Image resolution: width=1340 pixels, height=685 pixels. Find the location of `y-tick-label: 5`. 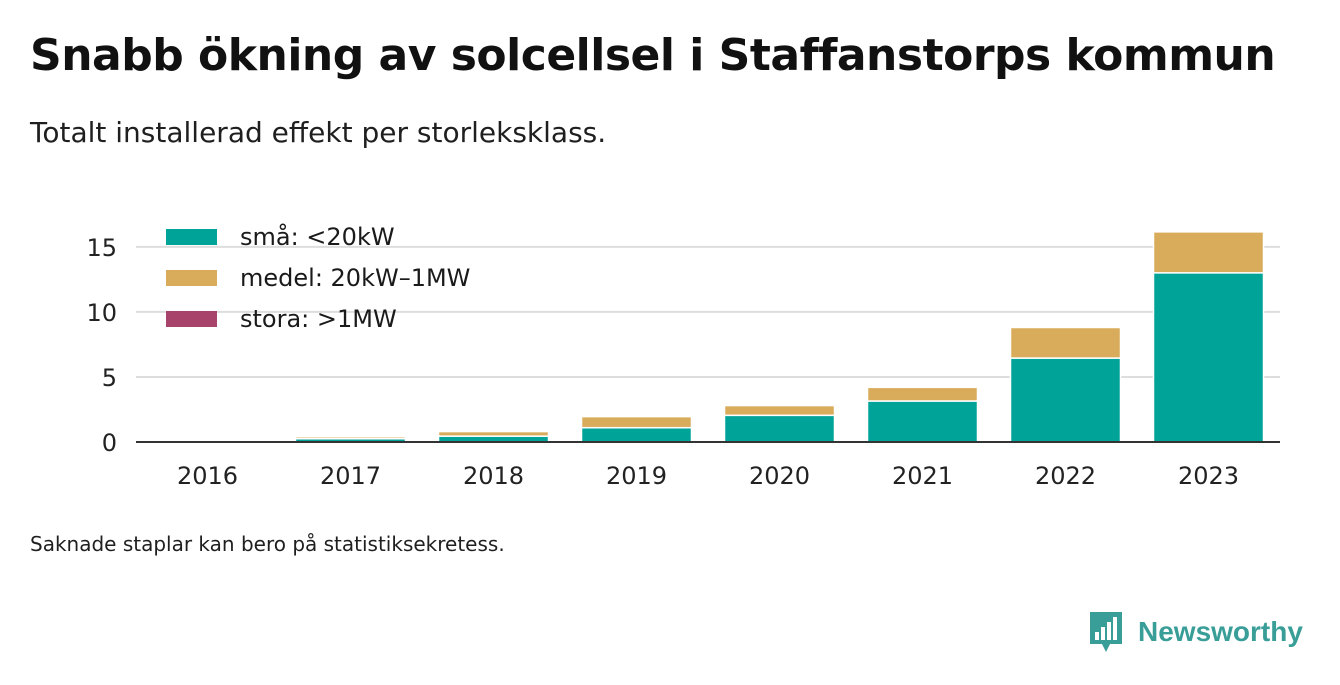

y-tick-label: 5 is located at coordinates (109, 378).